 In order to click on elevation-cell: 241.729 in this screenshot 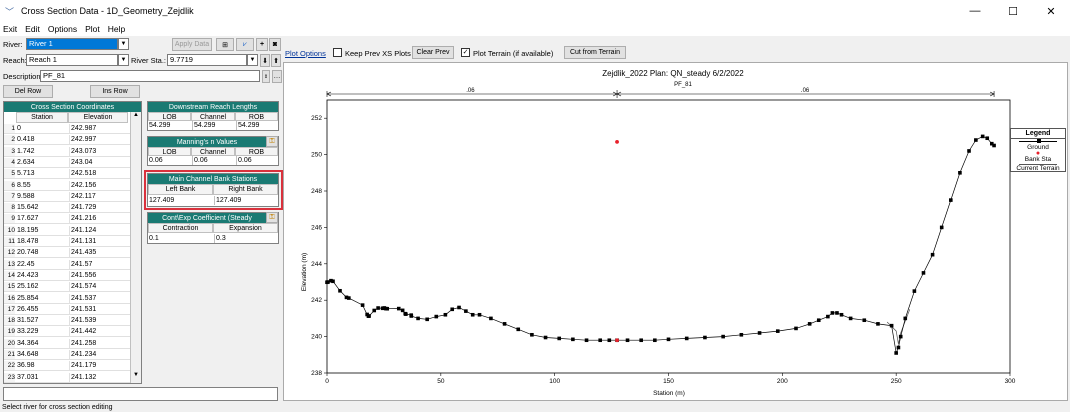, I will do `click(98, 208)`.